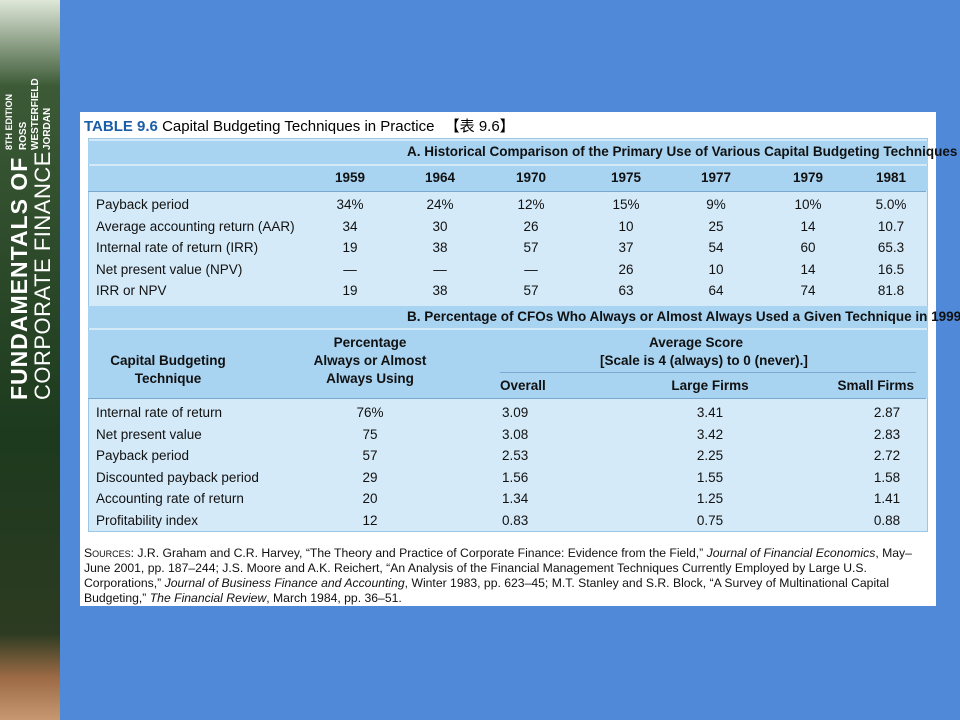  Describe the element at coordinates (121, 126) in the screenshot. I see `table-label: TABLE 9.6` at that location.